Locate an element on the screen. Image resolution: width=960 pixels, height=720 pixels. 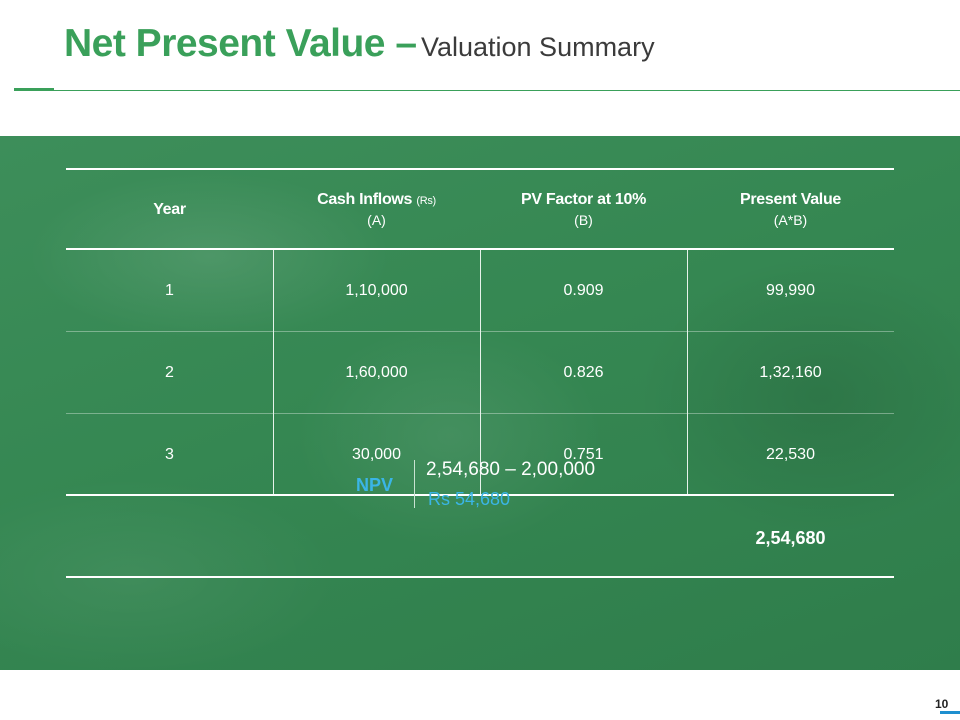
body-bottom-rule is located at coordinates (480, 495).